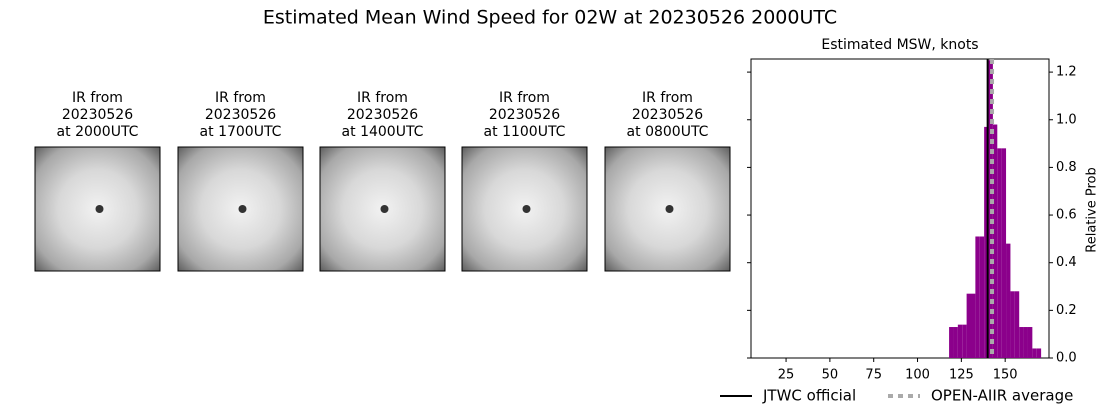 The width and height of the screenshot is (1100, 409). What do you see at coordinates (830, 375) in the screenshot?
I see `x-tick-label: 50` at bounding box center [830, 375].